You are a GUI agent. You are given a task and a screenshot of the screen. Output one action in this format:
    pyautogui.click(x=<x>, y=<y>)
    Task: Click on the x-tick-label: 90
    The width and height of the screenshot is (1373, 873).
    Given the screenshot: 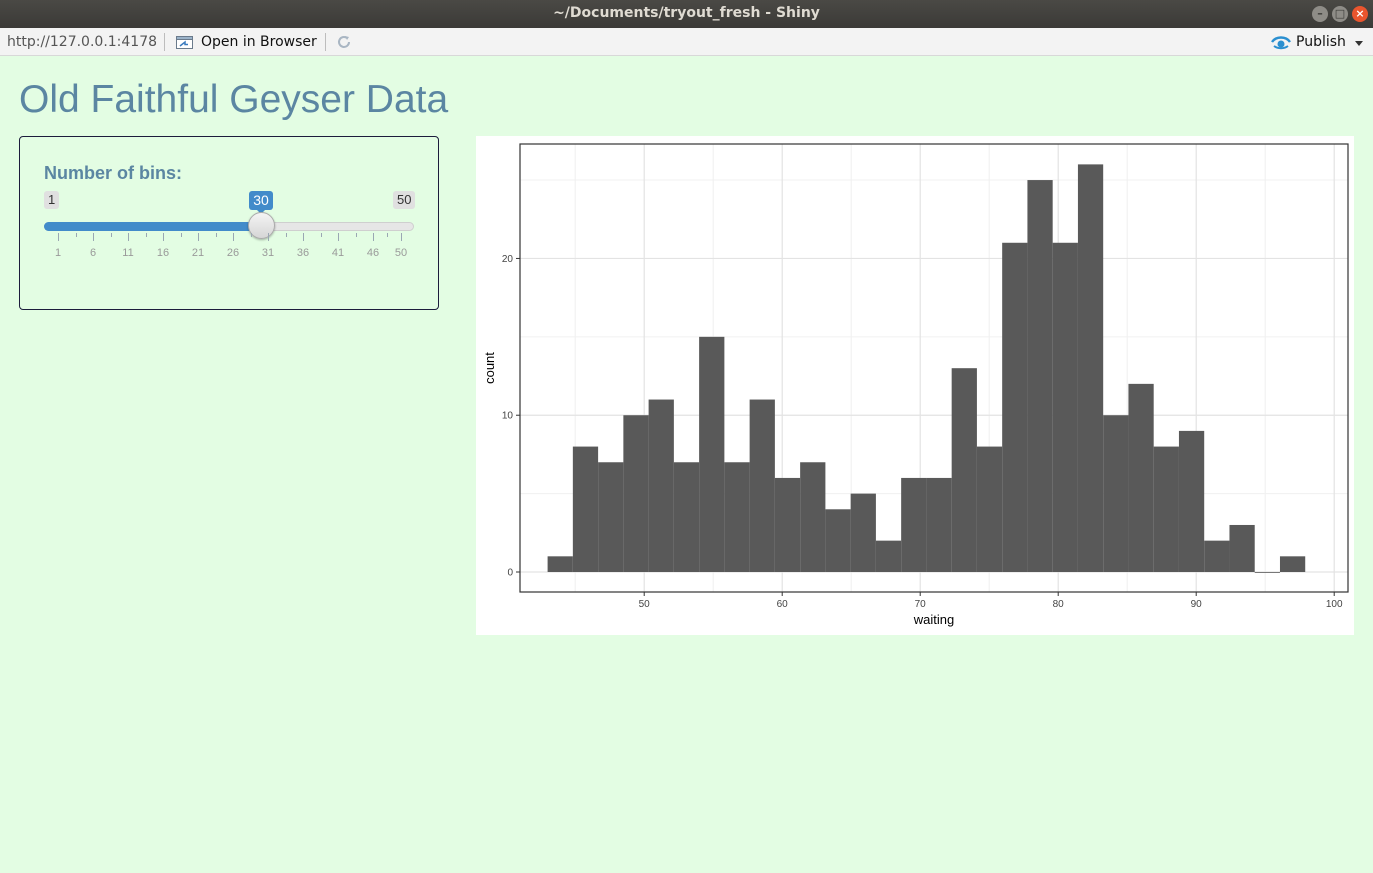 What is the action you would take?
    pyautogui.click(x=1197, y=604)
    